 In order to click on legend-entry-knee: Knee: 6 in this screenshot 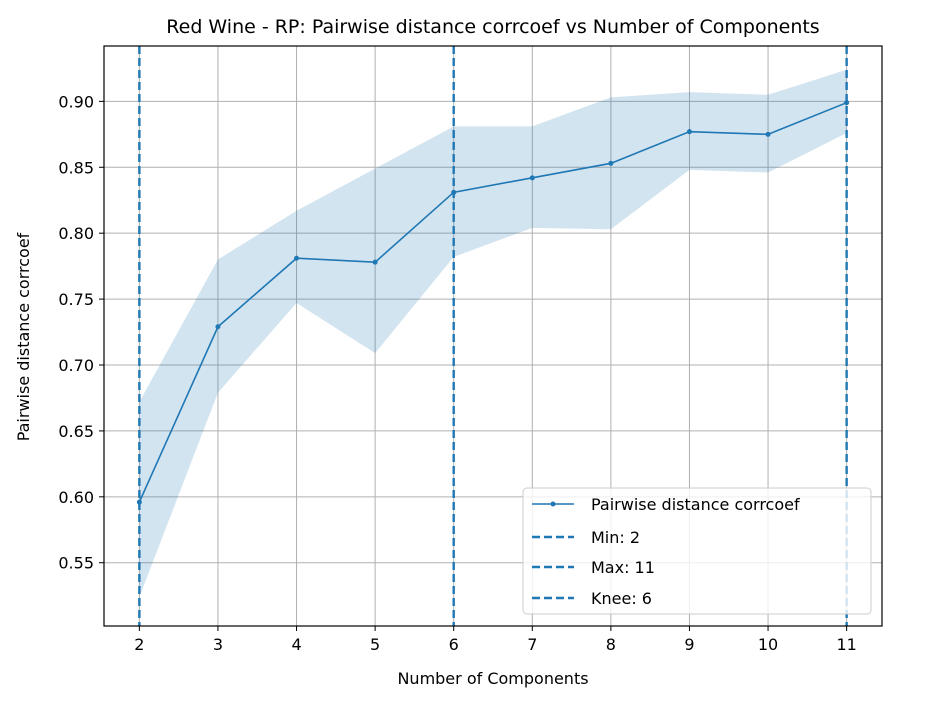, I will do `click(592, 598)`.